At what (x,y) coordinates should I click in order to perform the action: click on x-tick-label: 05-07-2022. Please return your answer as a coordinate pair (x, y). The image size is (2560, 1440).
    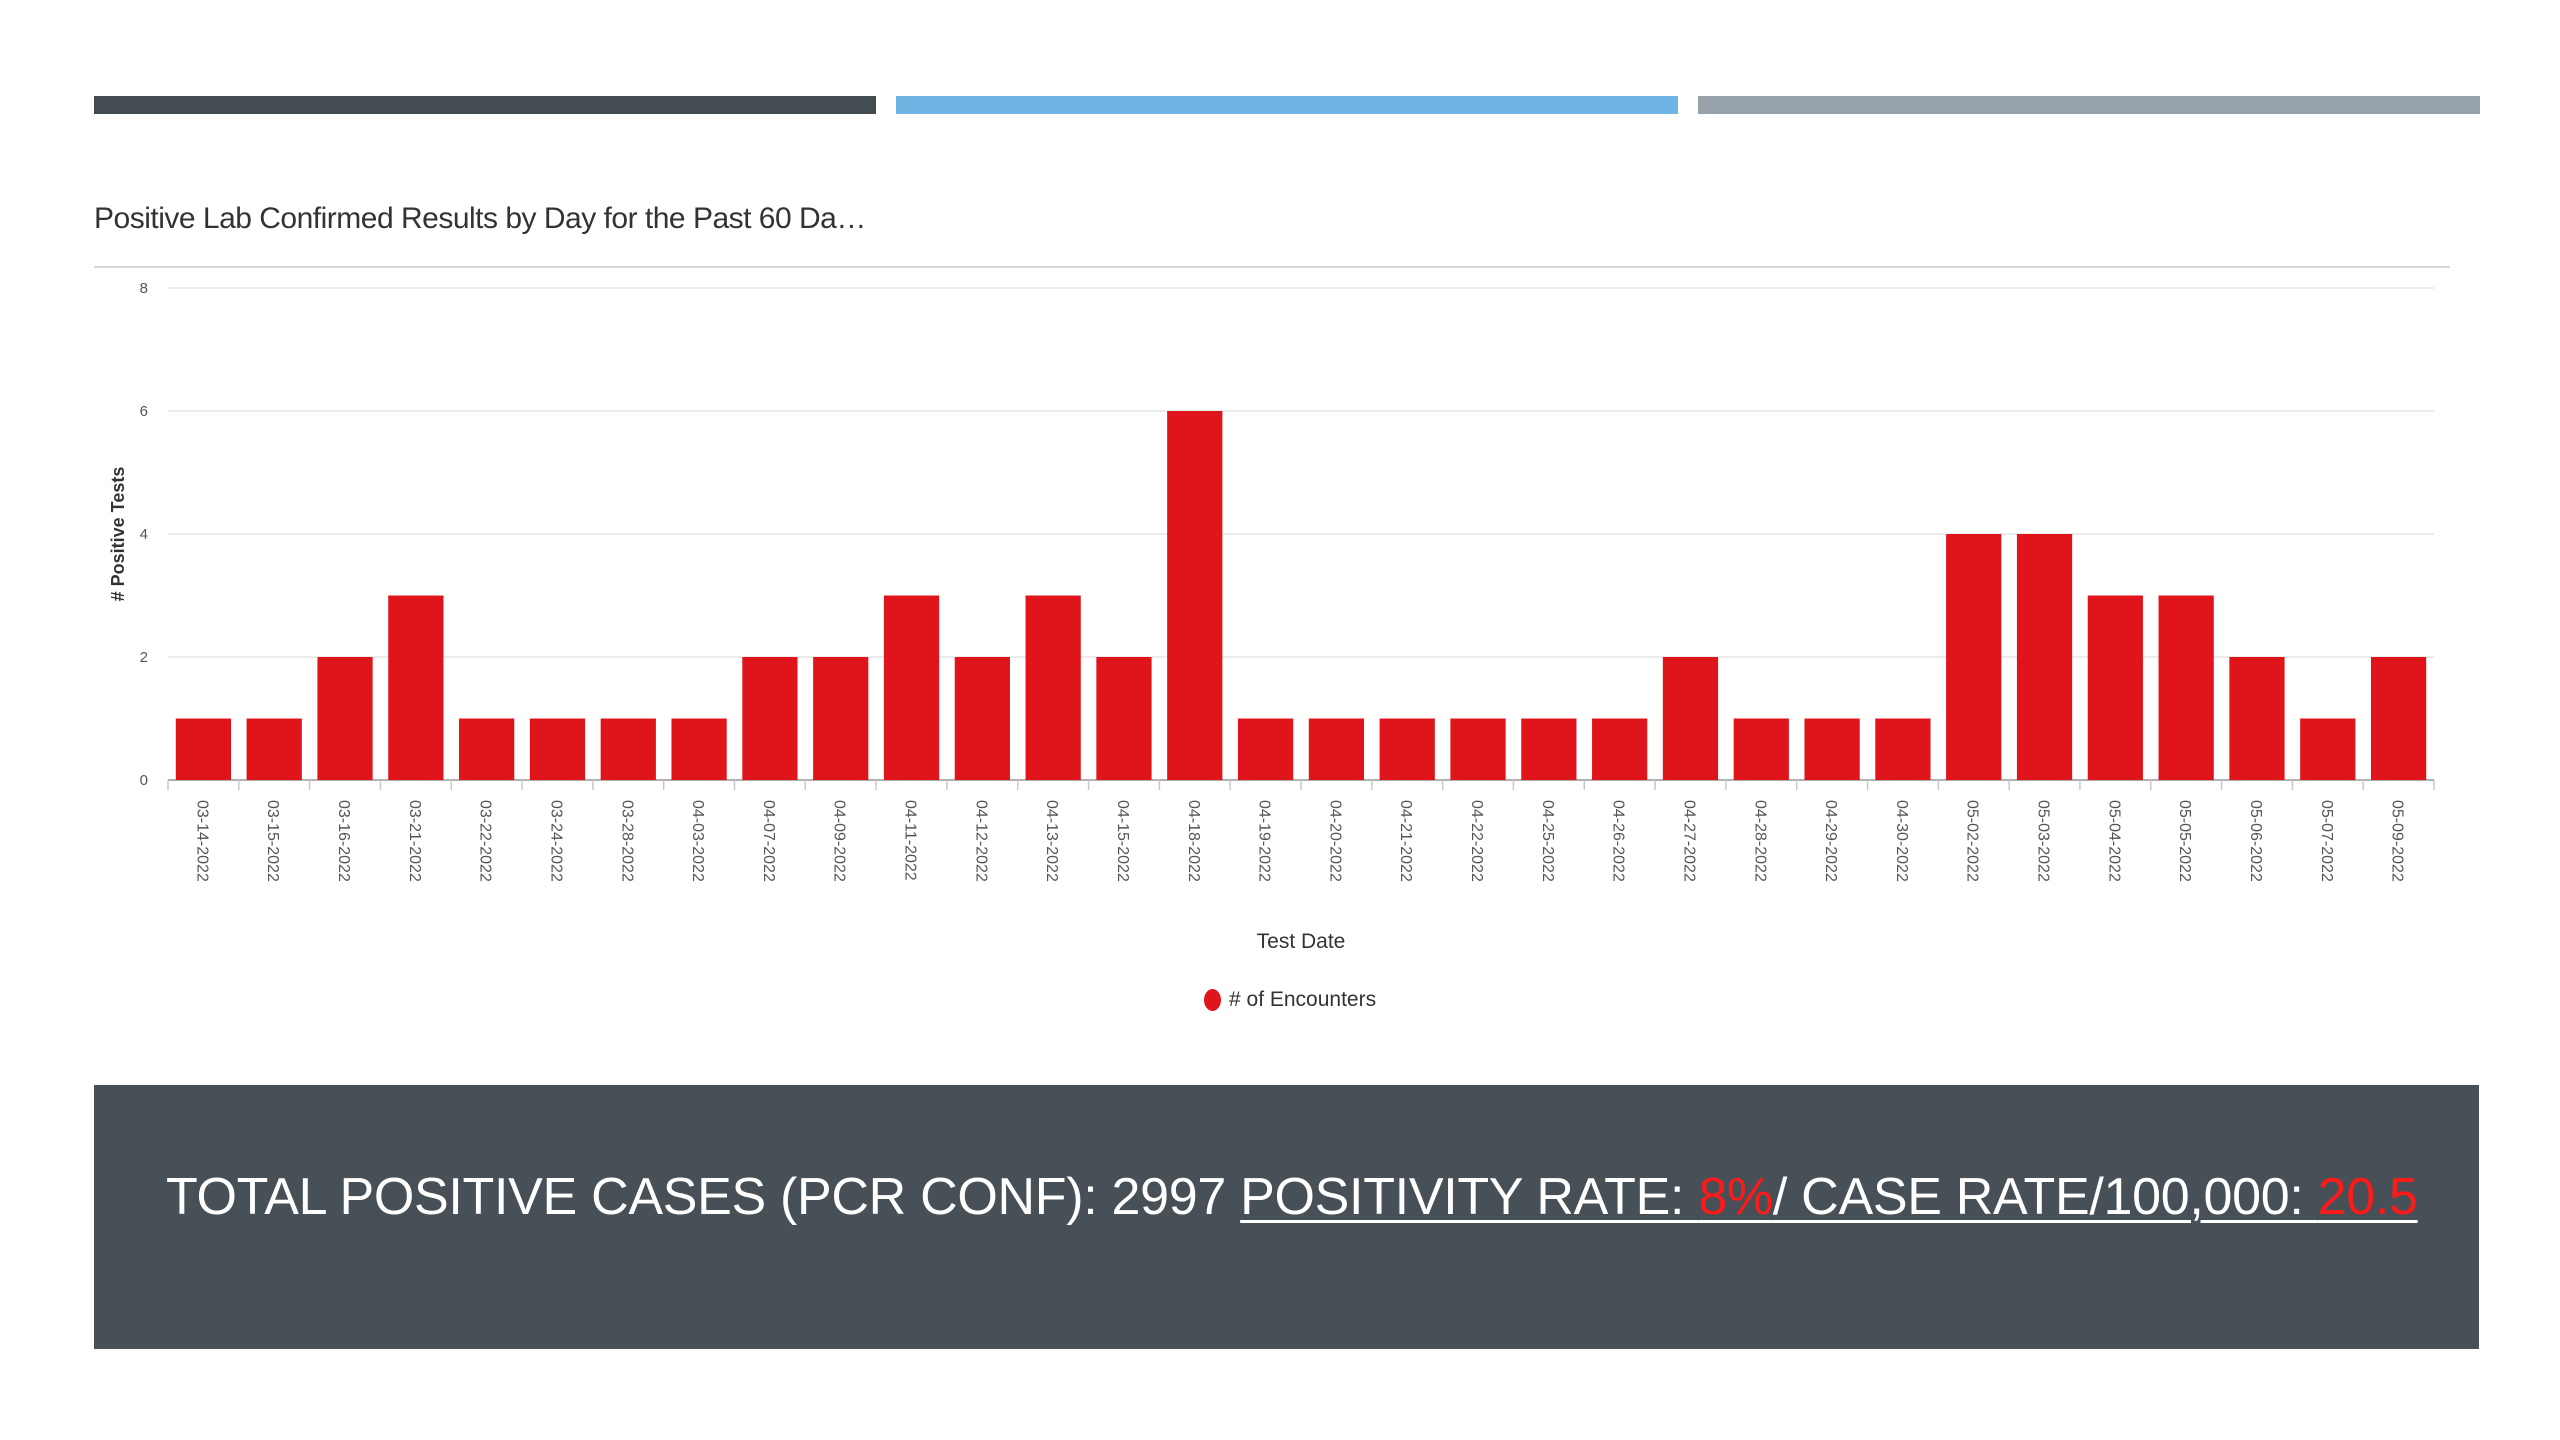
    Looking at the image, I should click on (2326, 841).